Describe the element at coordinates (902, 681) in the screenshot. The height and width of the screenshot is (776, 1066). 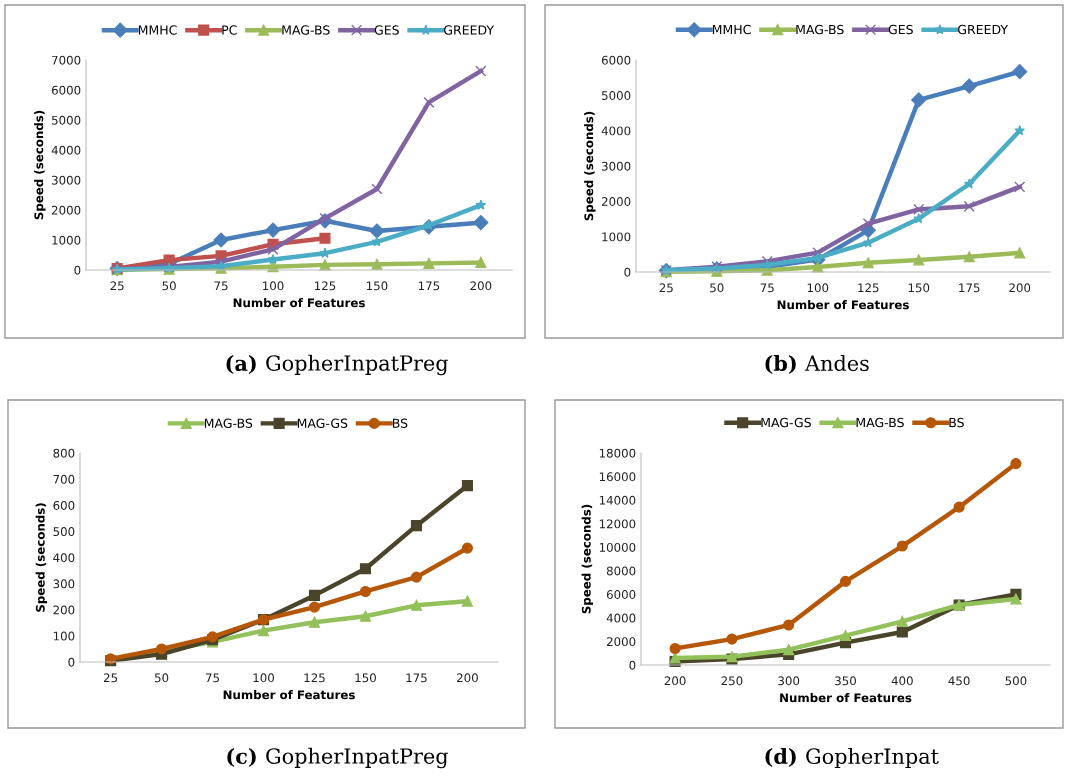
I see `x-tick-label: 400` at that location.